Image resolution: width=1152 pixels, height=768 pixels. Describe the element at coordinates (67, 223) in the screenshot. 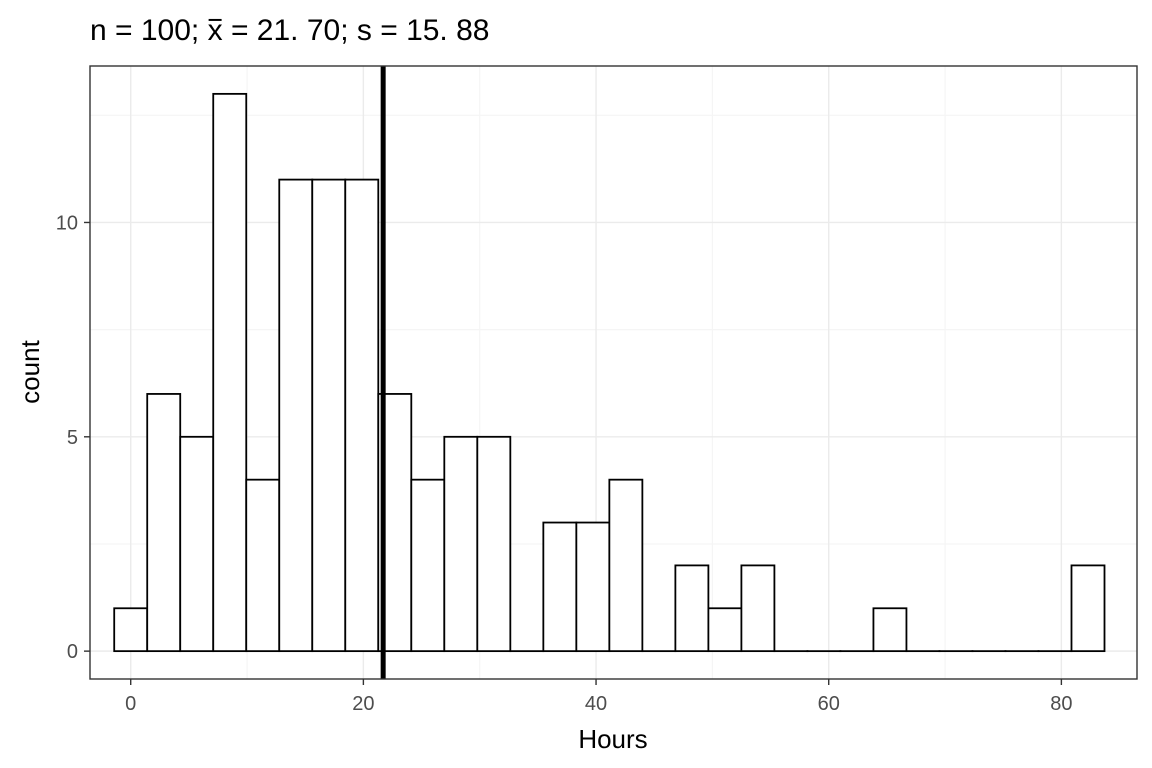

I see `y-tick-label: 10` at that location.